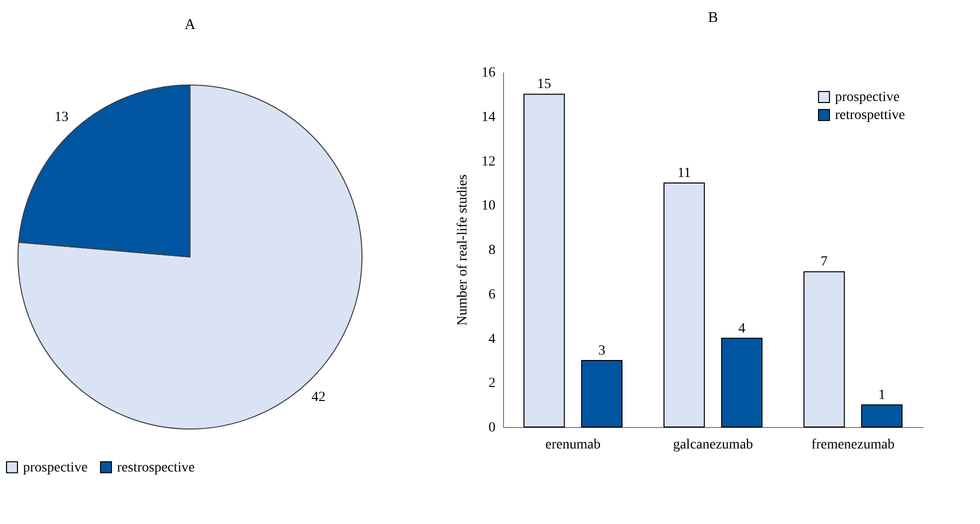 The height and width of the screenshot is (524, 980). What do you see at coordinates (489, 206) in the screenshot?
I see `y-tick-label: 10` at bounding box center [489, 206].